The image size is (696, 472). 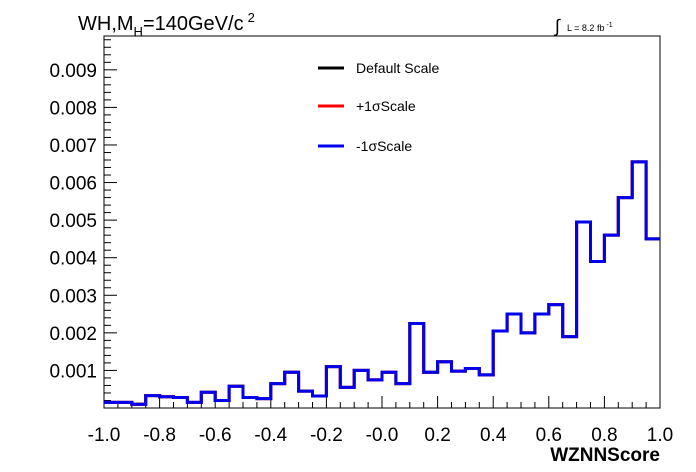 What do you see at coordinates (437, 435) in the screenshot?
I see `x-tick-label: 0.2` at bounding box center [437, 435].